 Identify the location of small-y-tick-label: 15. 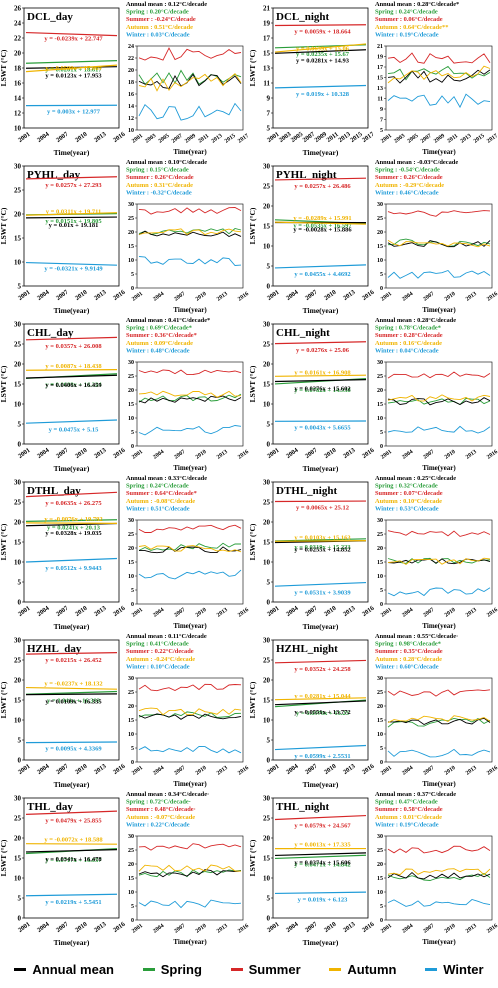
(380, 247).